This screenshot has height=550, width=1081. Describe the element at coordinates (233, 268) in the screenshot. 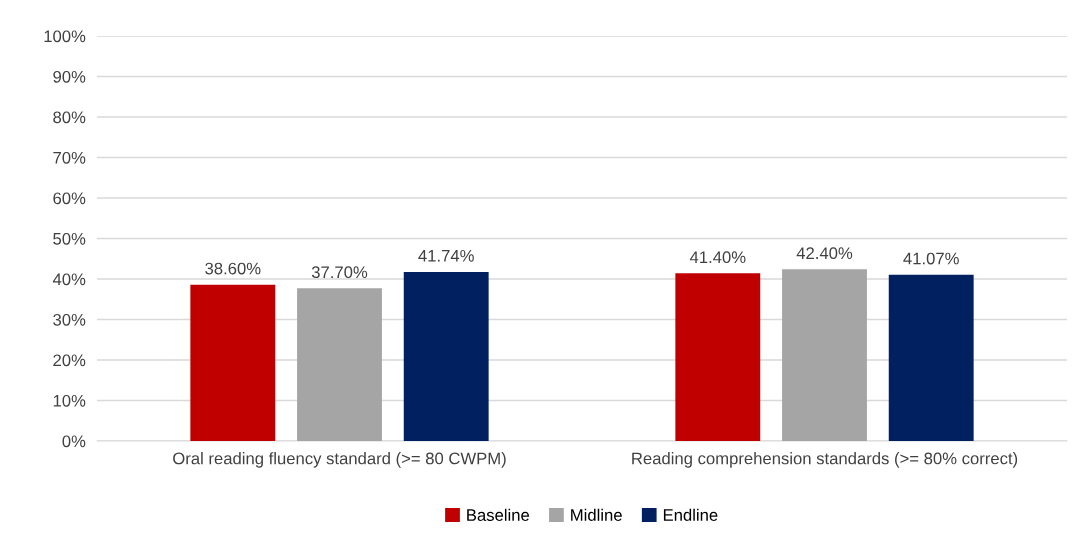

I see `data-label: 38.60%` at that location.